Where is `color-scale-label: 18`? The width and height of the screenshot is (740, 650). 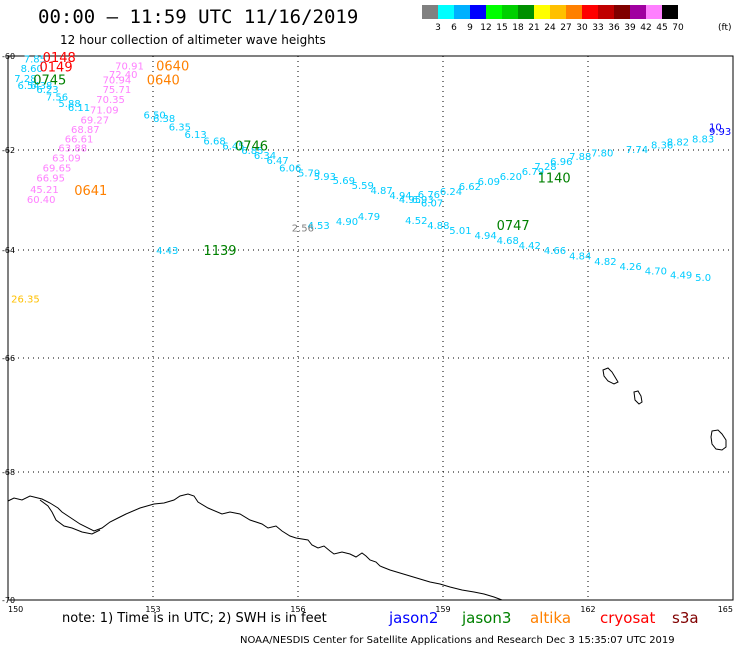 color-scale-label: 18 is located at coordinates (518, 28).